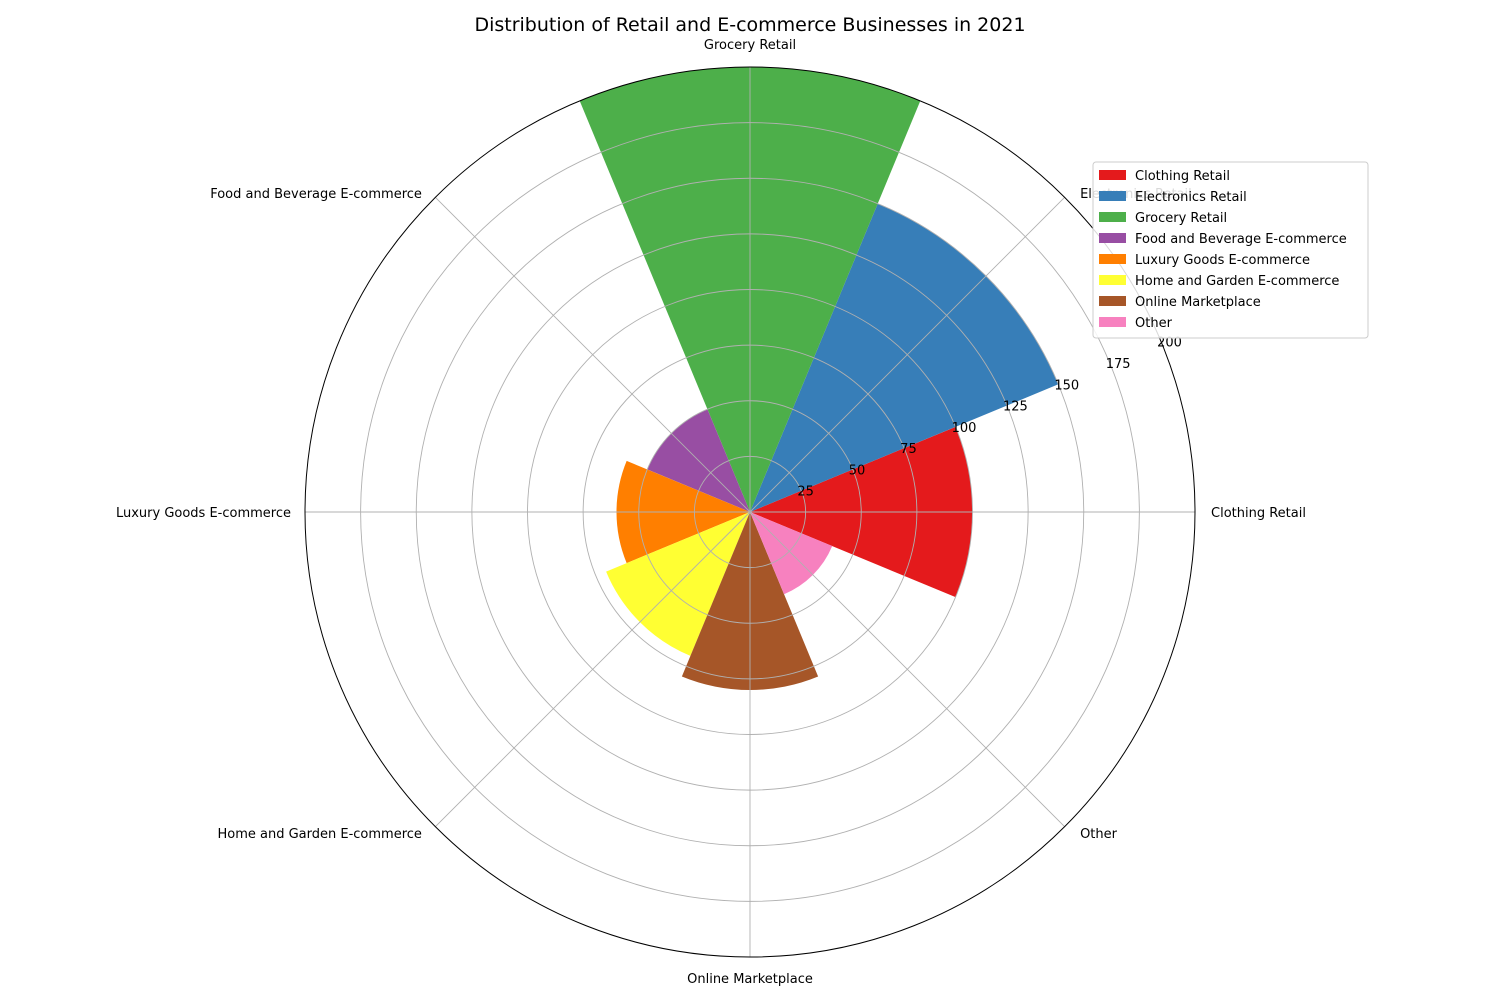 The image size is (1500, 1000). Describe the element at coordinates (750, 45) in the screenshot. I see `category-label: Grocery Retail` at that location.